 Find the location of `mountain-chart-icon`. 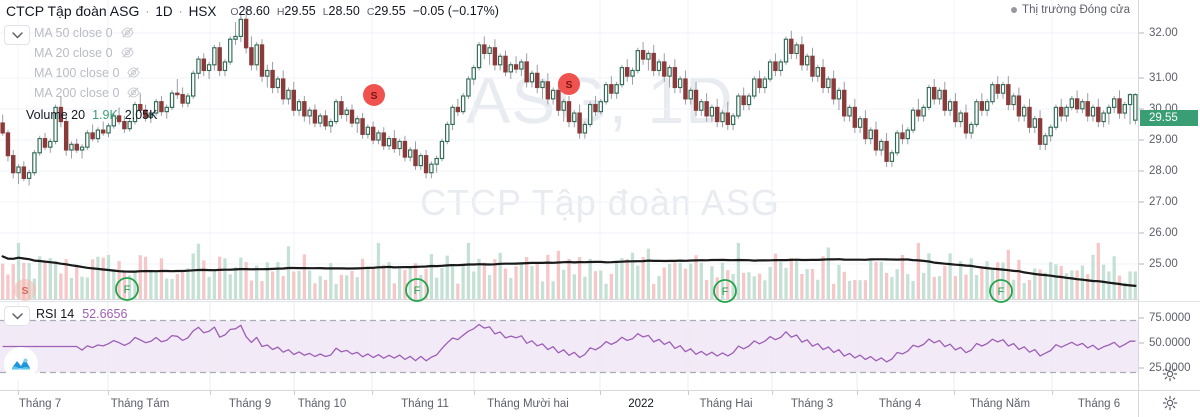

mountain-chart-icon is located at coordinates (21, 364).